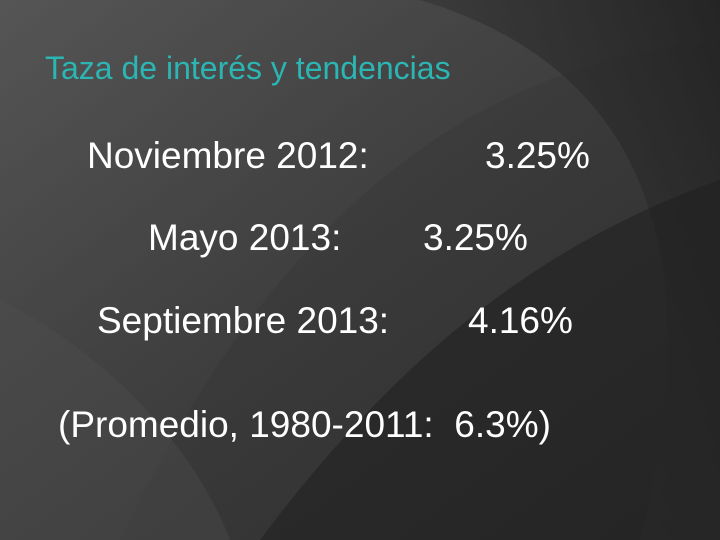  Describe the element at coordinates (304, 424) in the screenshot. I see `note: (Promedio, 1980-2011: 6.3%)` at that location.